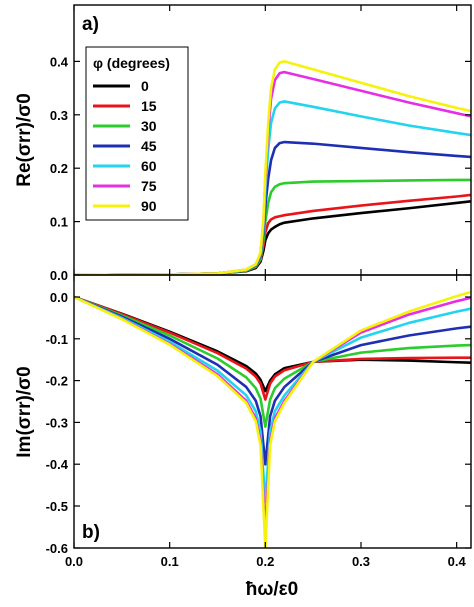  Describe the element at coordinates (149, 186) in the screenshot. I see `legend-label-75: 75` at that location.